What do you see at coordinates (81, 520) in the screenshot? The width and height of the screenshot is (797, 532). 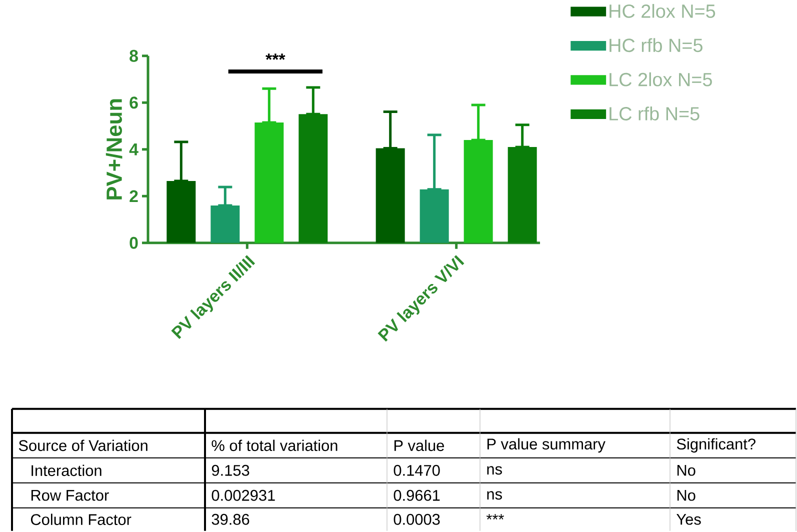 I see `text: Column Factor` at bounding box center [81, 520].